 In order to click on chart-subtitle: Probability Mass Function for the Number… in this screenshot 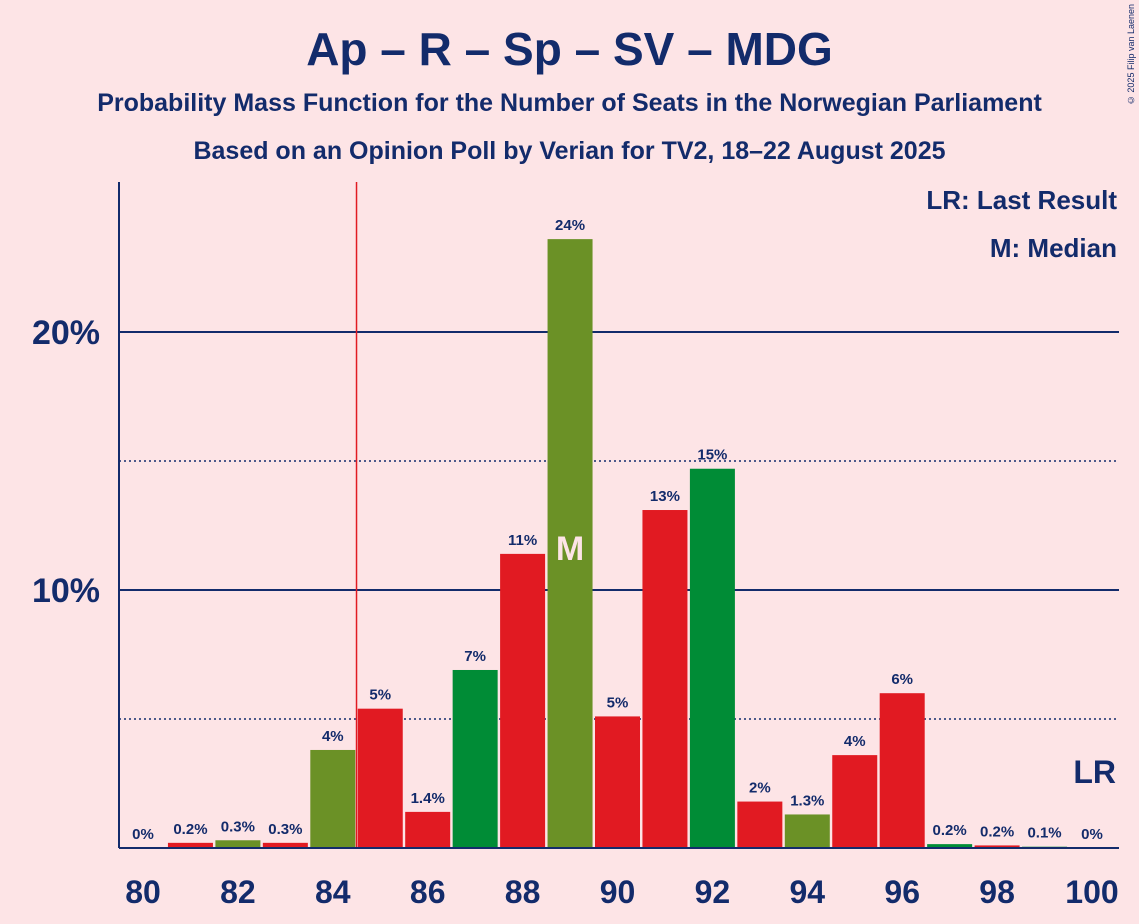, I will do `click(569, 103)`.